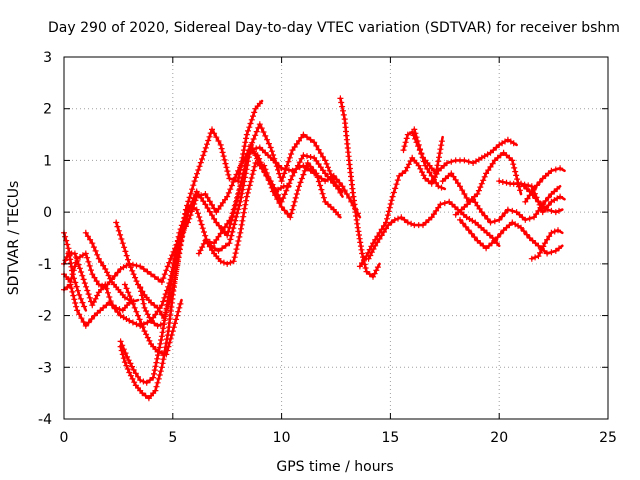 The width and height of the screenshot is (640, 480). Describe the element at coordinates (64, 438) in the screenshot. I see `x-tick-label: 0` at that location.